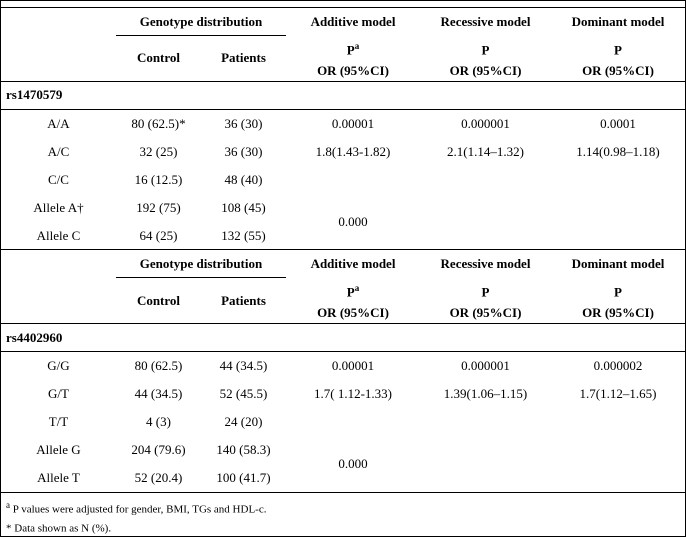  What do you see at coordinates (353, 137) in the screenshot?
I see `additive-result-cell: 0.00001 1.8(1.43-1.82)` at bounding box center [353, 137].